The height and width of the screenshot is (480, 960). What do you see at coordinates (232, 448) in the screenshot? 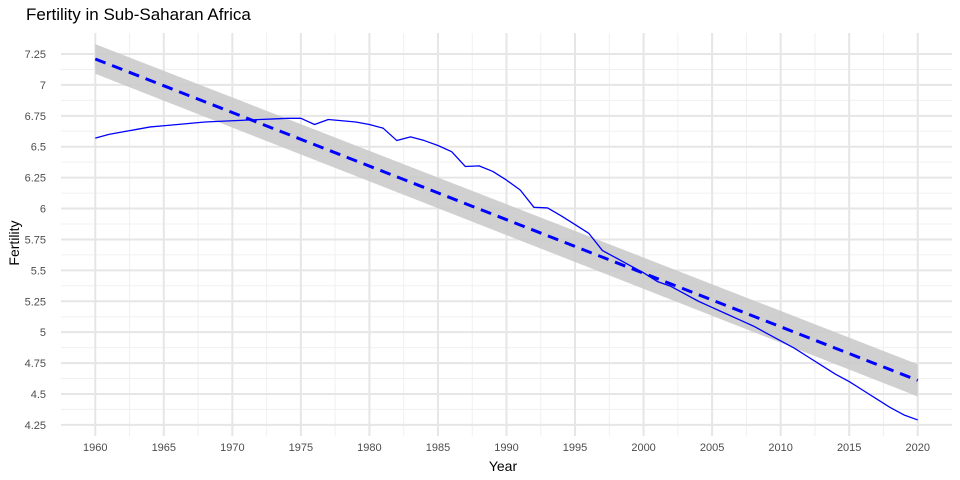
I see `x-tick-label: 1970` at bounding box center [232, 448].